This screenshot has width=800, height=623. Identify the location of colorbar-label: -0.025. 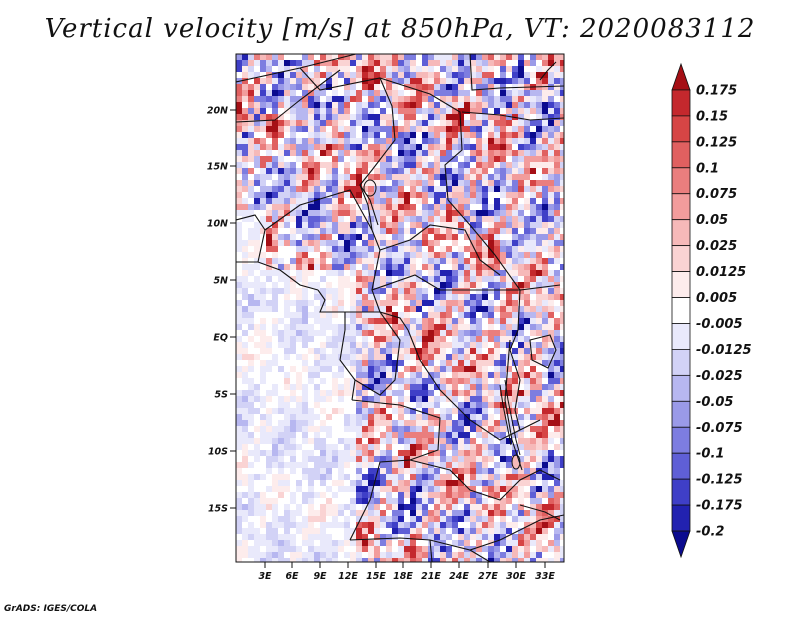
(719, 376).